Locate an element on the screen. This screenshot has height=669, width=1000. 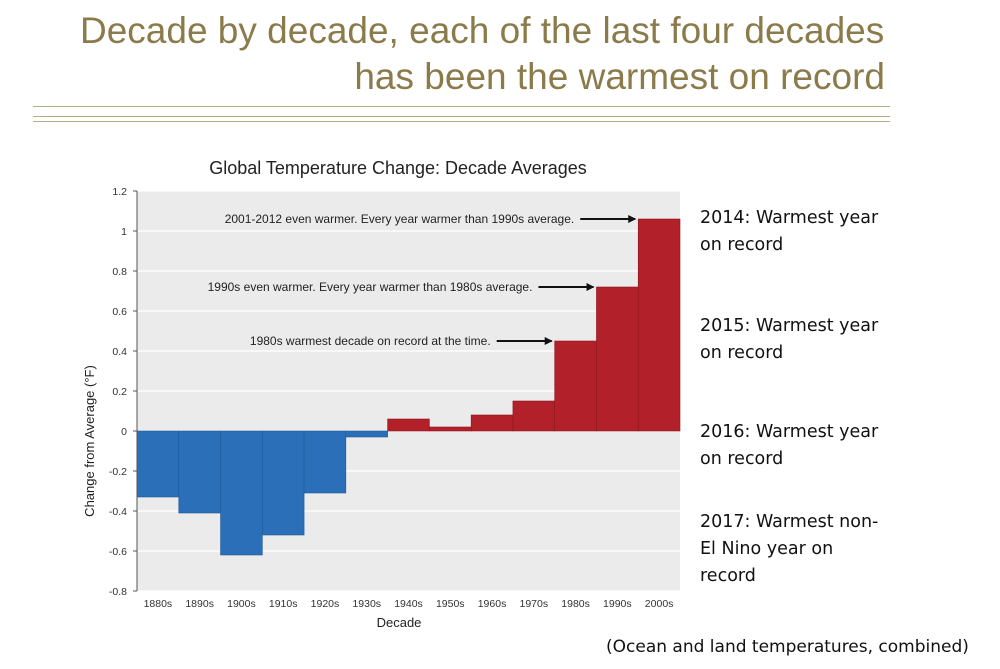
bar-1880s is located at coordinates (158, 464).